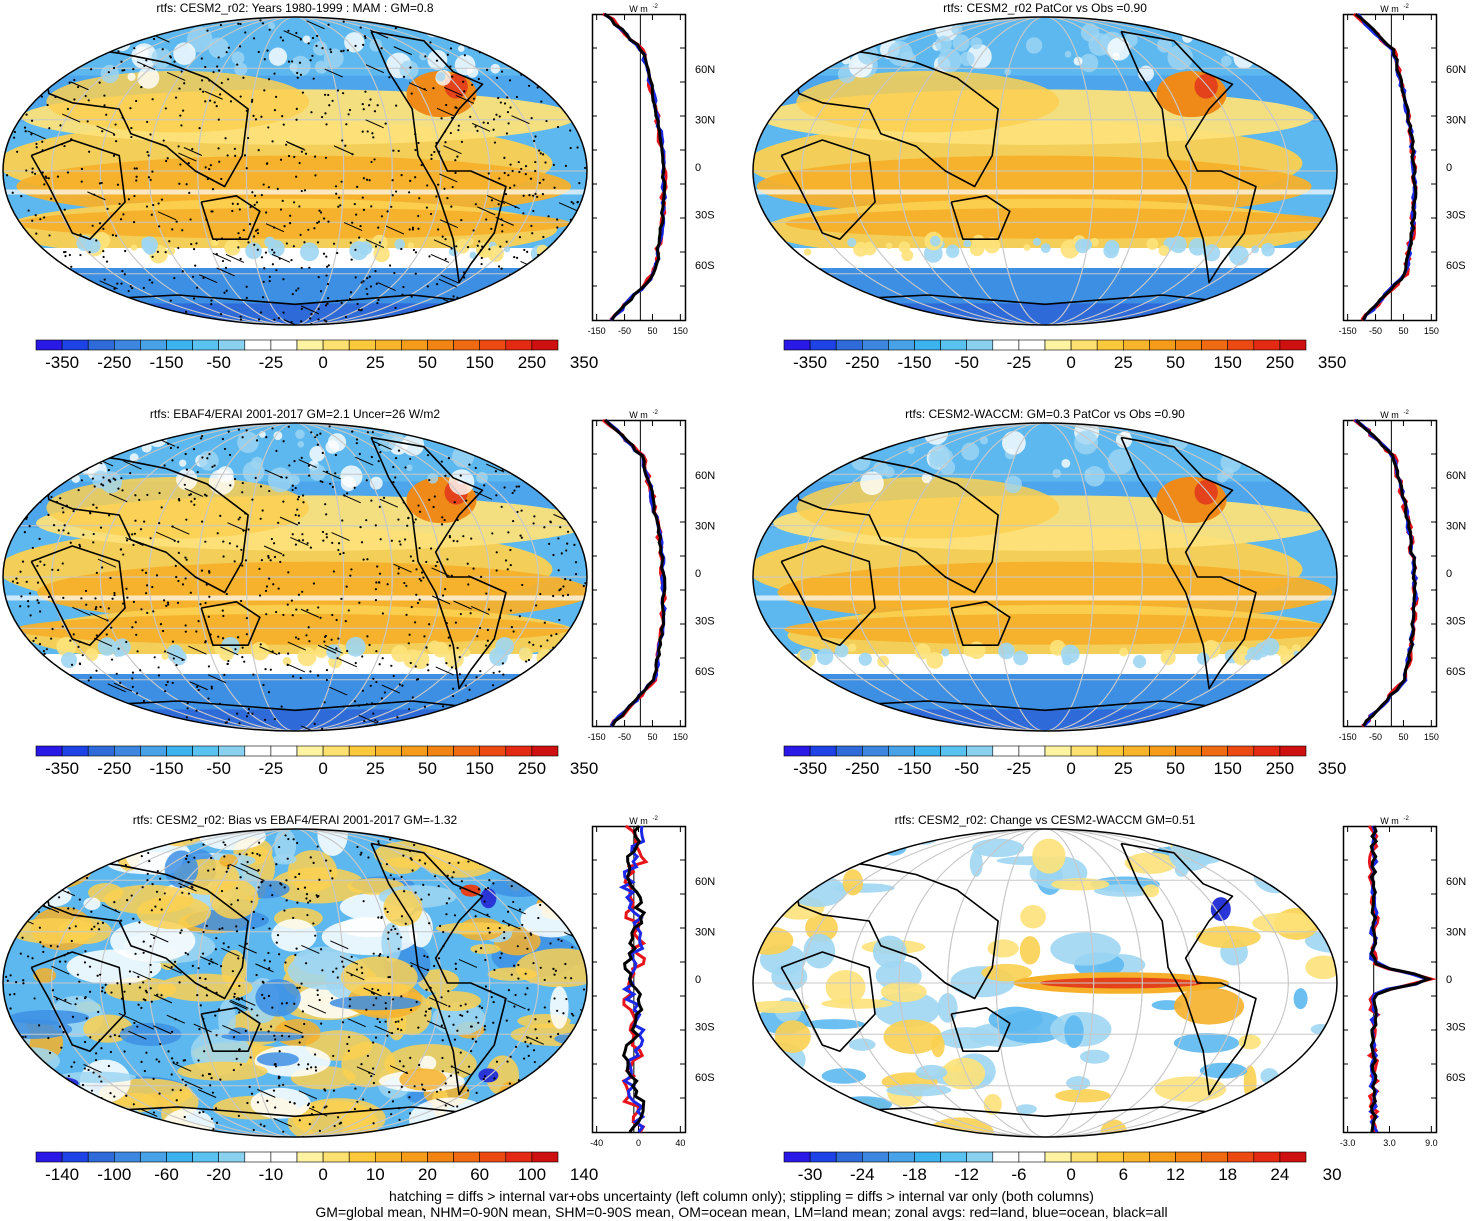 This screenshot has height=1221, width=1483. I want to click on profile-x-tick: -50, so click(624, 737).